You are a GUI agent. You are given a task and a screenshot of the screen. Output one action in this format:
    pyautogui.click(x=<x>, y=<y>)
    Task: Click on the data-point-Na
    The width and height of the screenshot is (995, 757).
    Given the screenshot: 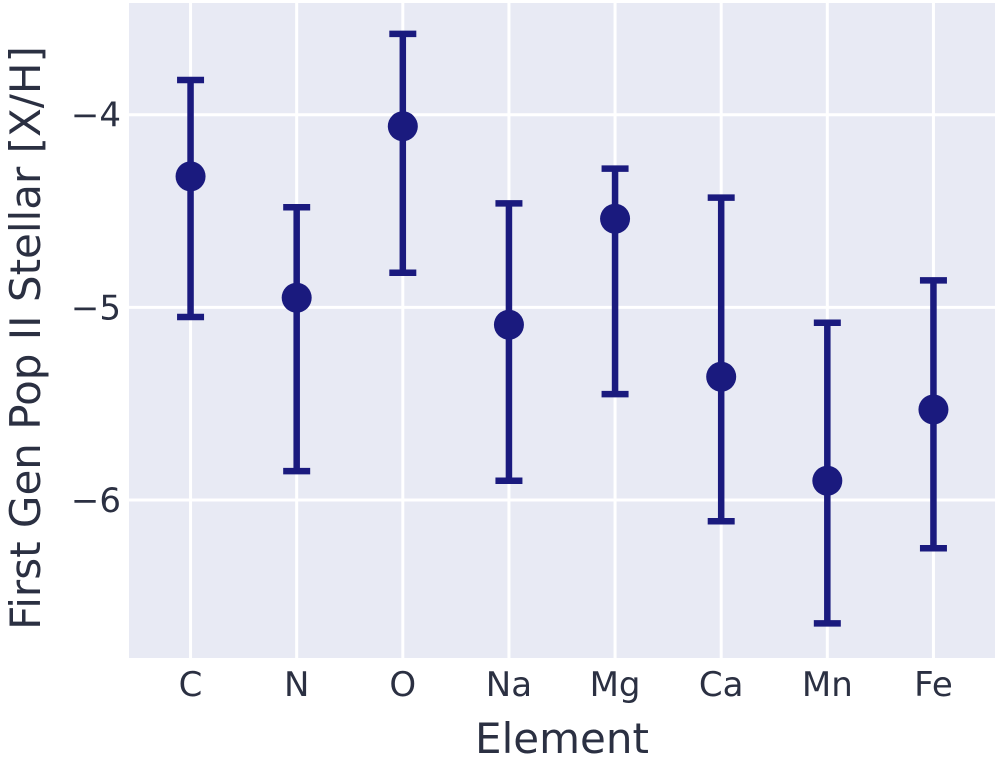 What is the action you would take?
    pyautogui.click(x=508, y=324)
    